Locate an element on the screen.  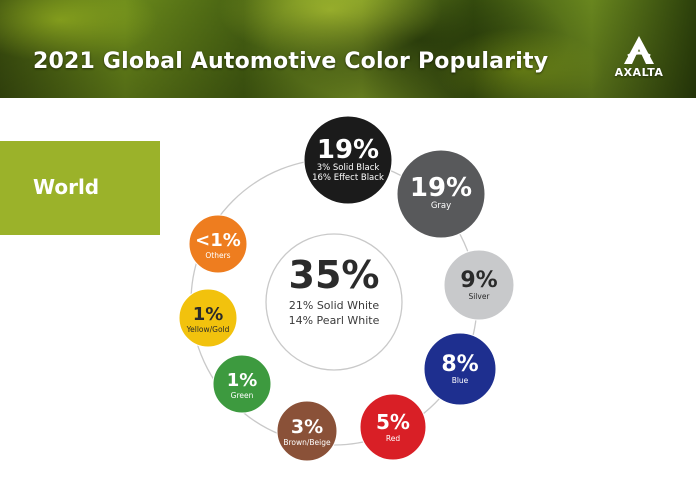
bubble-circle-black is located at coordinates (348, 160).